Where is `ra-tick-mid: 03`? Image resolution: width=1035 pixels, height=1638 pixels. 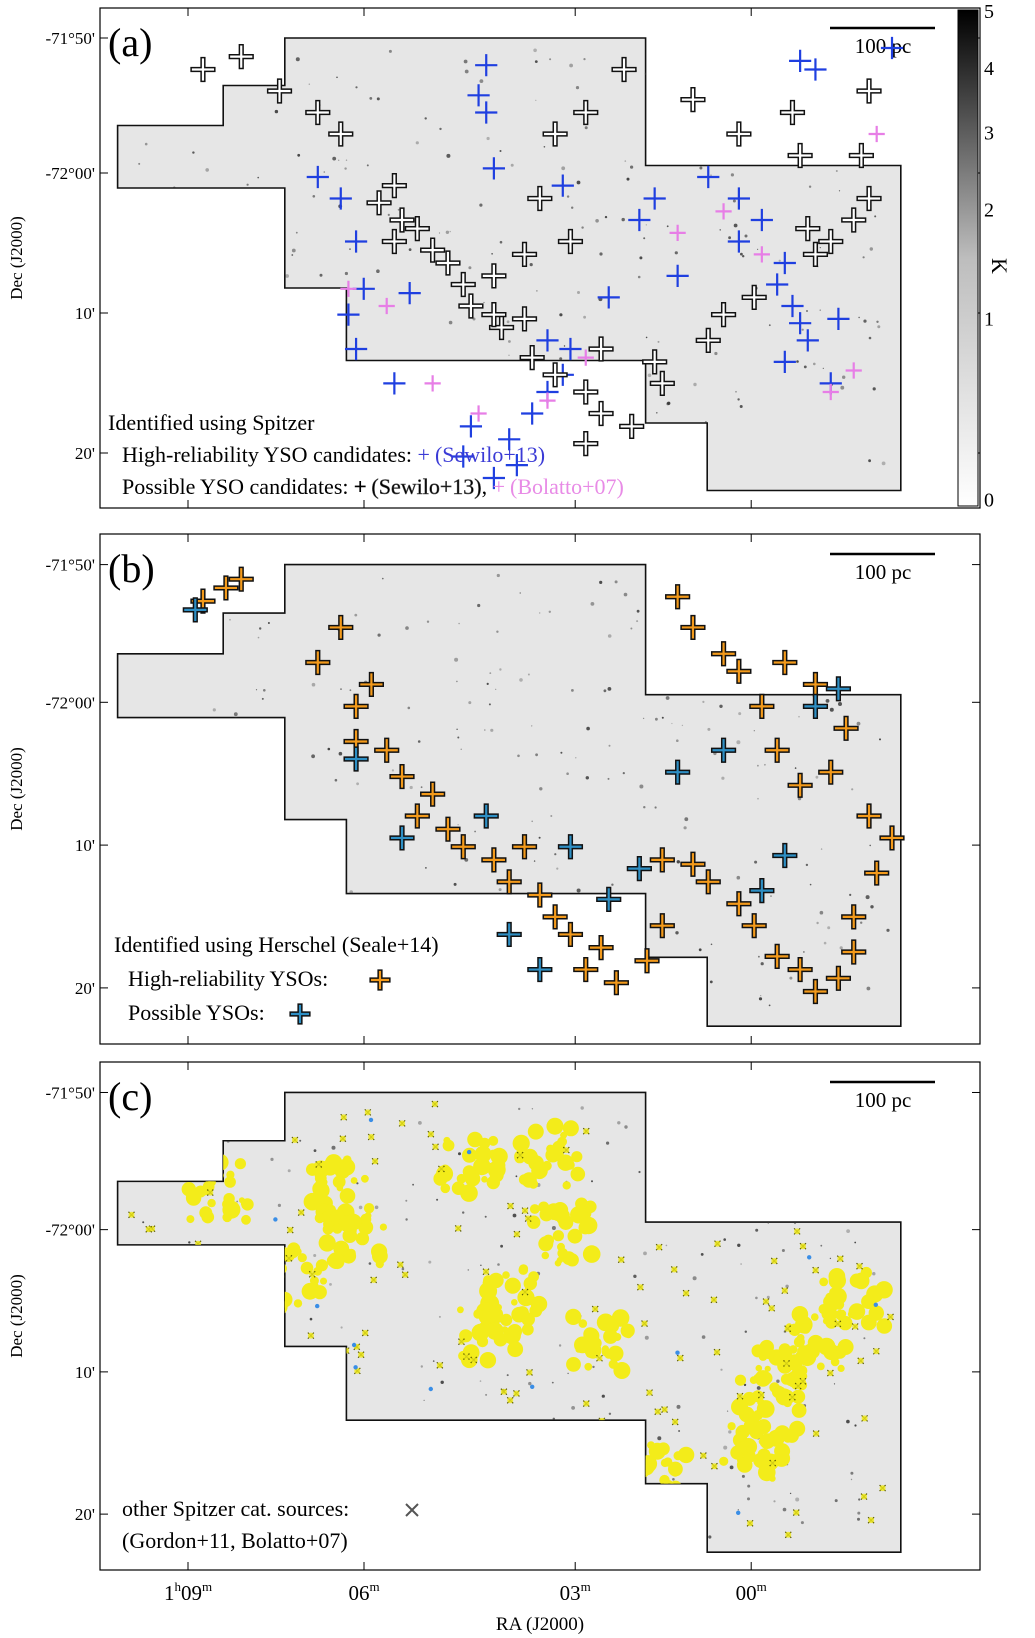 ra-tick-mid: 03 is located at coordinates (570, 1593).